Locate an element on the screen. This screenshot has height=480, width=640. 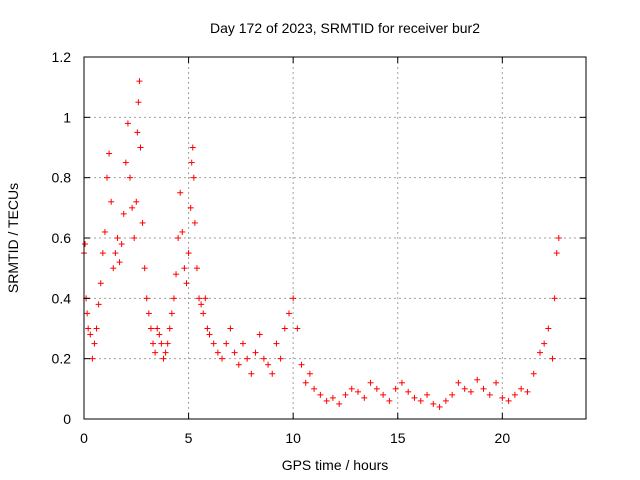
y-axis-label: SRMTID / TECUs is located at coordinates (13, 238).